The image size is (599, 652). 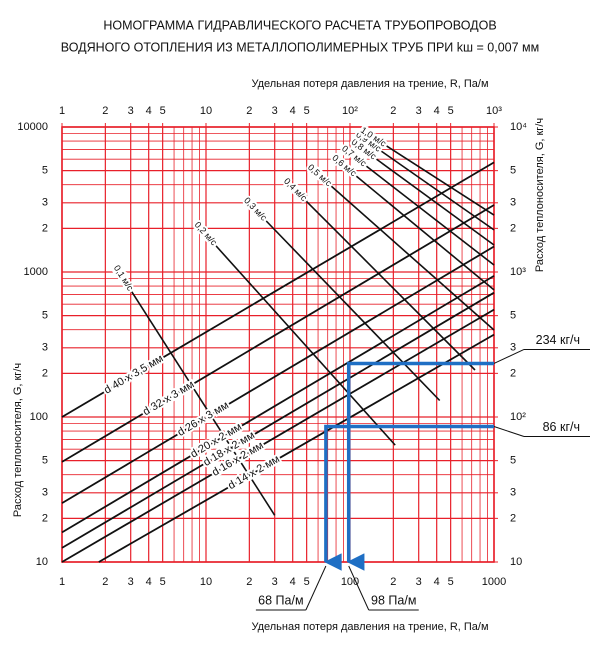 What do you see at coordinates (518, 127) in the screenshot?
I see `y2-tick-label: 10⁴` at bounding box center [518, 127].